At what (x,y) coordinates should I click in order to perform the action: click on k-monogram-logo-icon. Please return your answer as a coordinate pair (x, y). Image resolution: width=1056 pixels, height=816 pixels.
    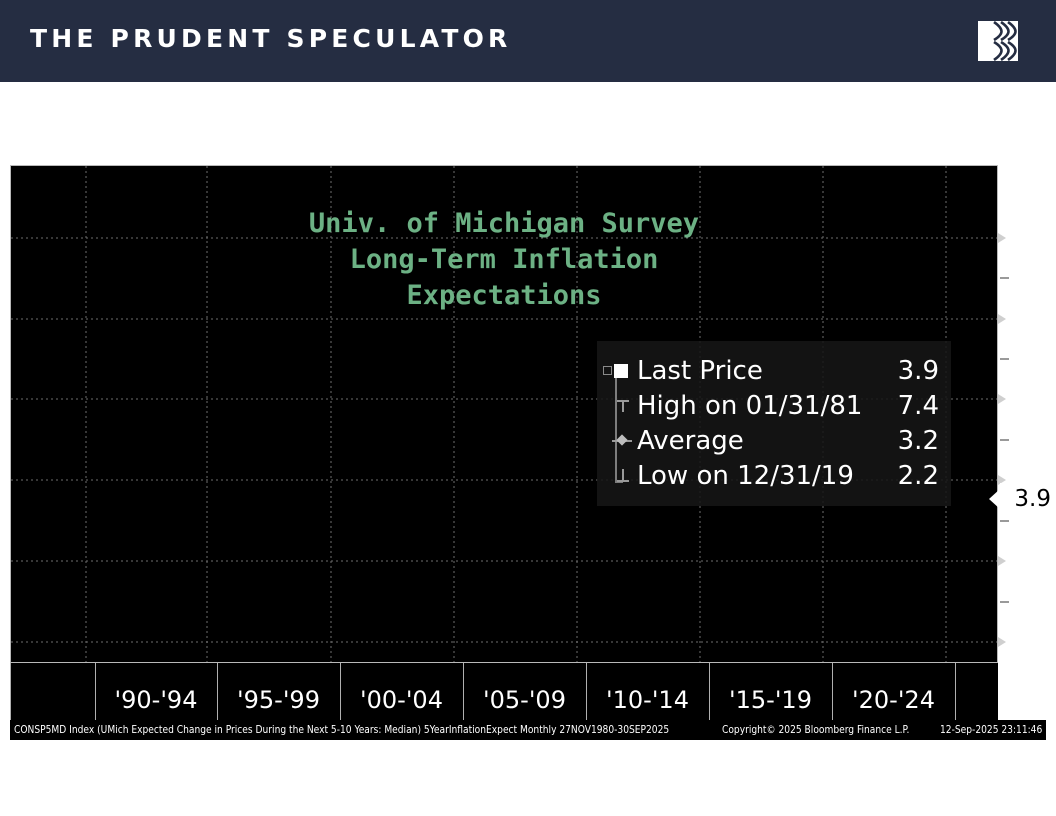
    Looking at the image, I should click on (998, 41).